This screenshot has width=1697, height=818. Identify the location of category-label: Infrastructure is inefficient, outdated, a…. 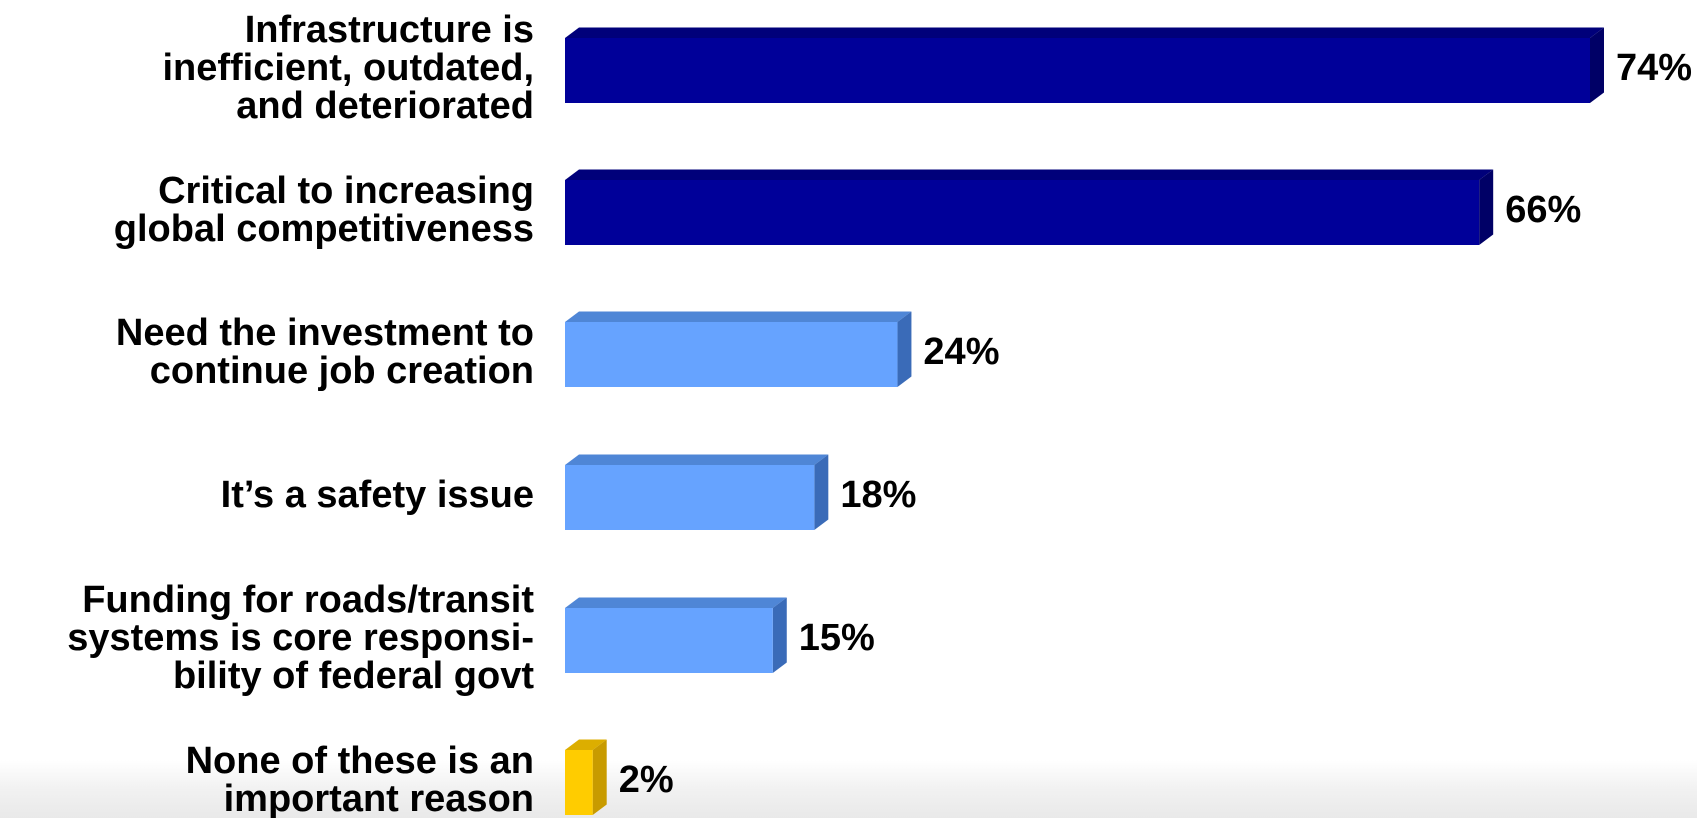
(348, 68).